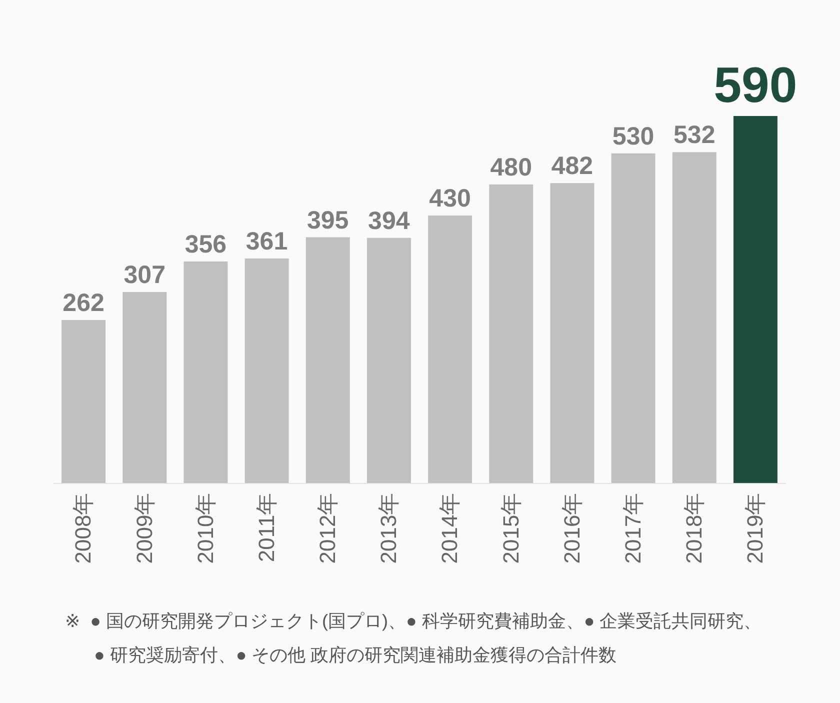 The width and height of the screenshot is (840, 703). What do you see at coordinates (450, 198) in the screenshot?
I see `data-label: 430` at bounding box center [450, 198].